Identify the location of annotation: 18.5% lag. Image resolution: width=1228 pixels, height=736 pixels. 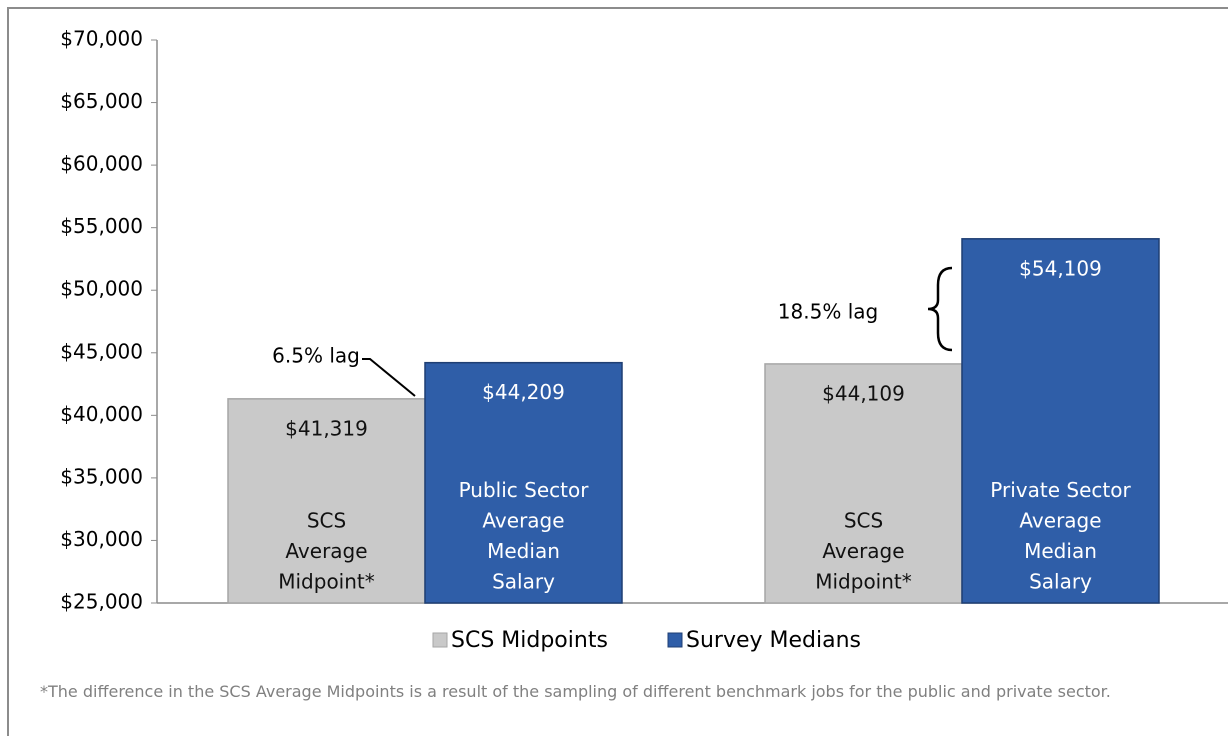
(828, 312).